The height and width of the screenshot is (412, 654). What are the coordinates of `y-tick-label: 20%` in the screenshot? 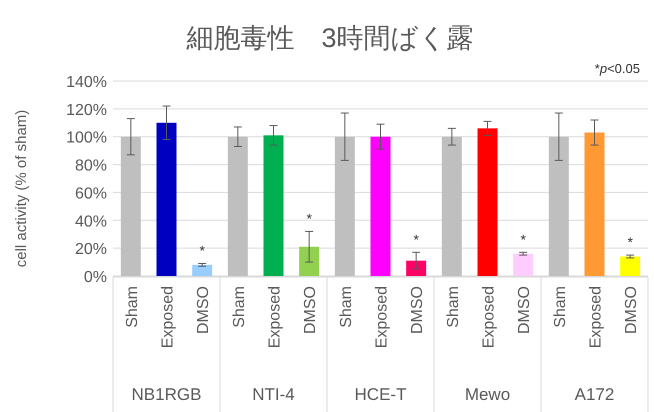 It's located at (90, 249).